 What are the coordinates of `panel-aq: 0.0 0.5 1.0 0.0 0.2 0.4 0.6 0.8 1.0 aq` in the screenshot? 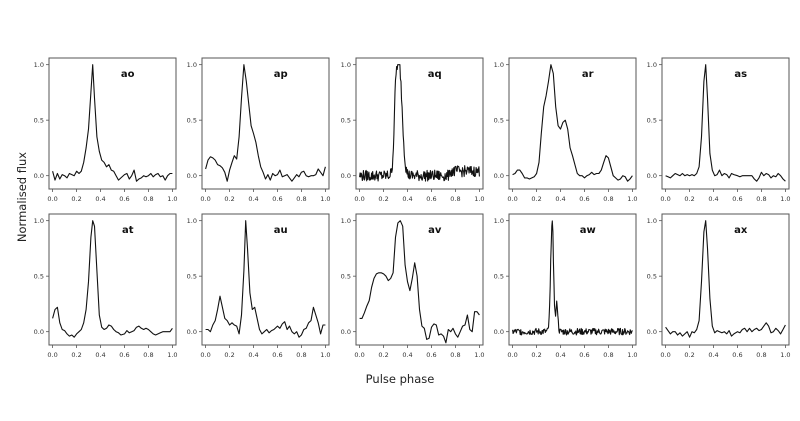 It's located at (413, 130).